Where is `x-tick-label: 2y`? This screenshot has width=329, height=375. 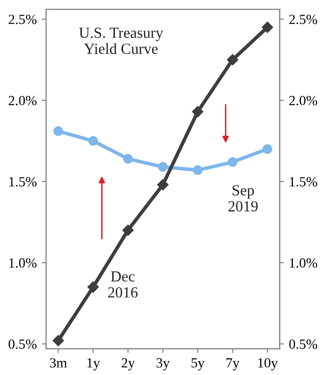
x-tick-label: 2y is located at coordinates (128, 364).